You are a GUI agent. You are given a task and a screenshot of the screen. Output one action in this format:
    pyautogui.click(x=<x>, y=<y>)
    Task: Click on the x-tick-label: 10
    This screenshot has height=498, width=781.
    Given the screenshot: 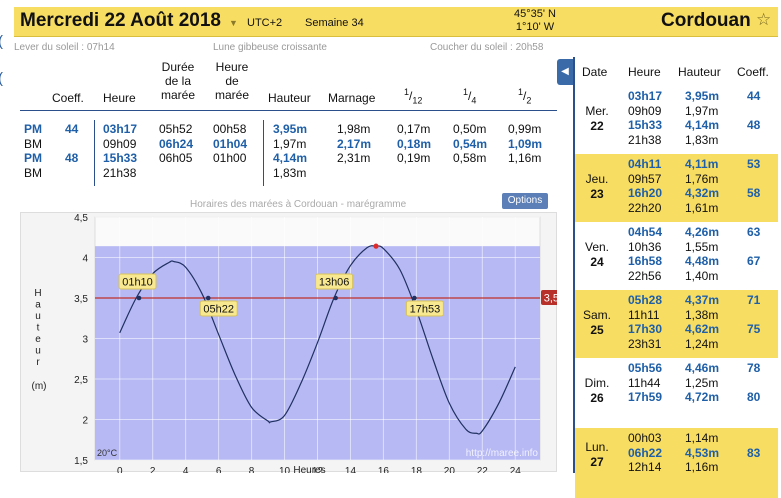 What is the action you would take?
    pyautogui.click(x=285, y=469)
    